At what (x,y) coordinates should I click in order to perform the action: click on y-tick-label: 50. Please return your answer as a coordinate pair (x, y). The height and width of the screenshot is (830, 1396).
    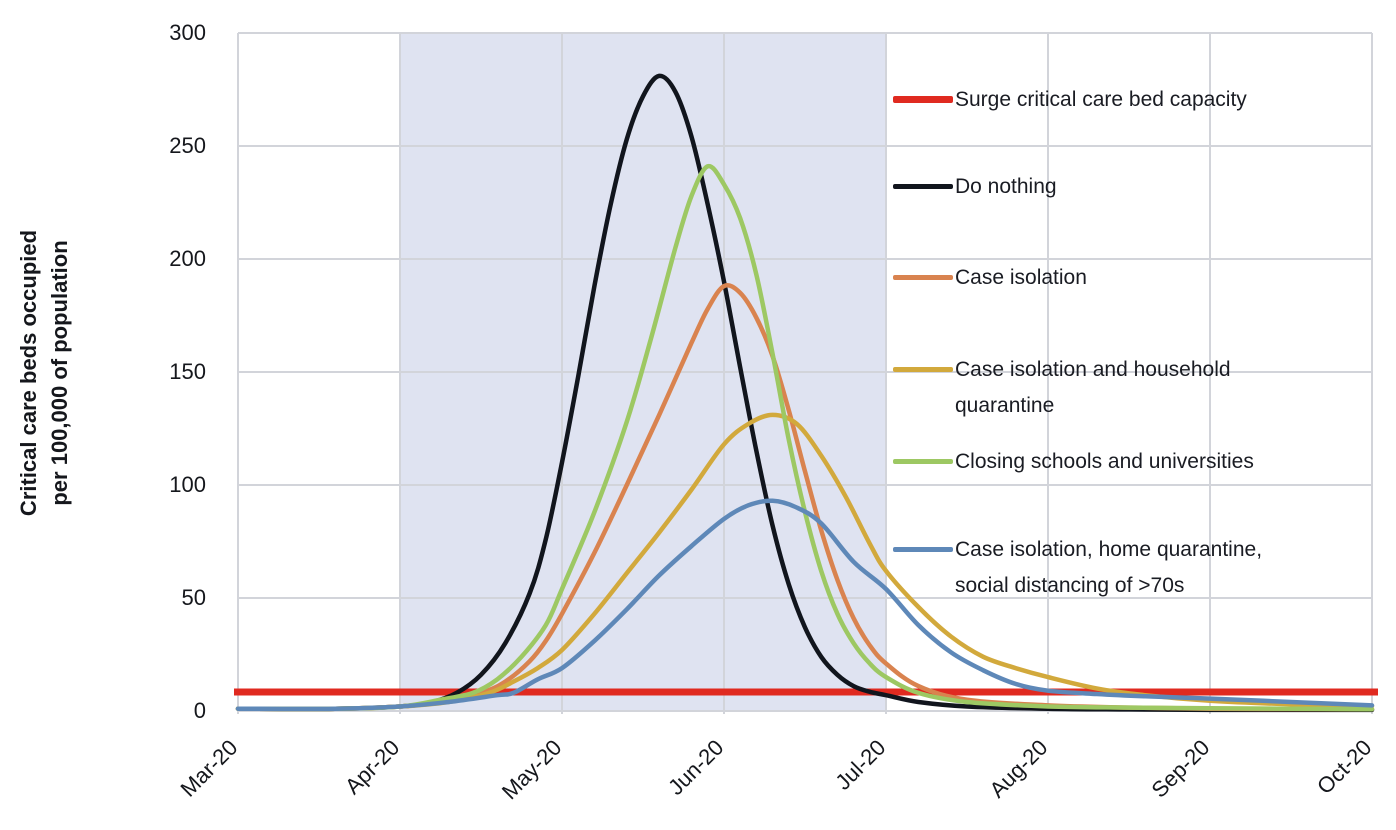
    Looking at the image, I should click on (193, 597).